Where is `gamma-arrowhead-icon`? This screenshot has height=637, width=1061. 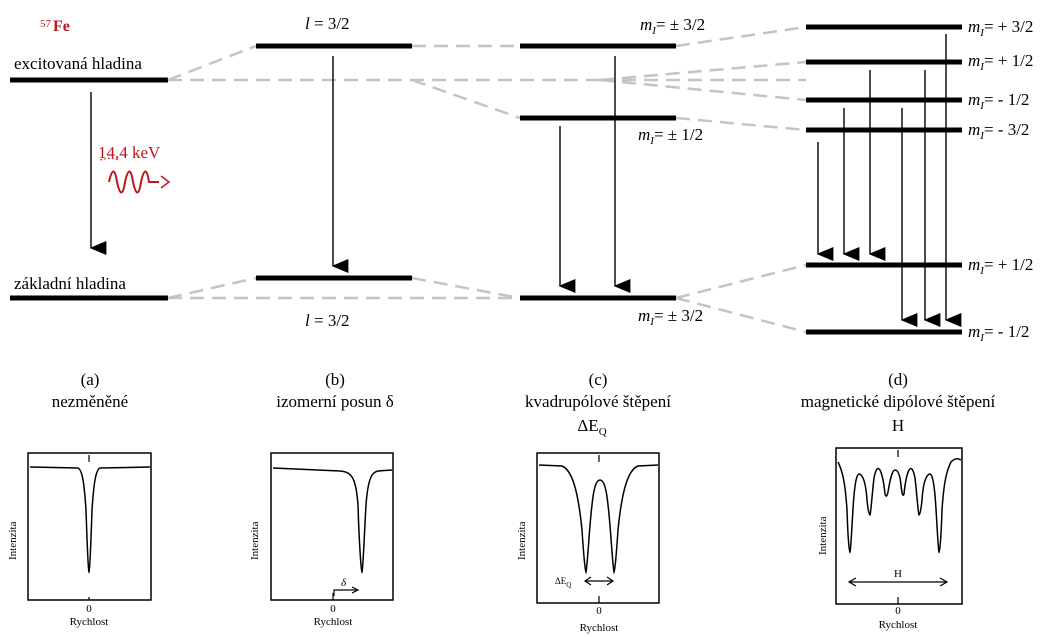
gamma-arrowhead-icon is located at coordinates (165, 182).